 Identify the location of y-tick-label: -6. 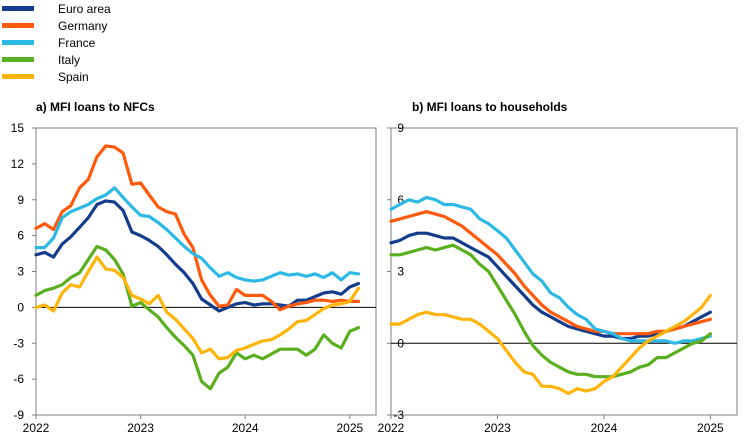
(18, 379).